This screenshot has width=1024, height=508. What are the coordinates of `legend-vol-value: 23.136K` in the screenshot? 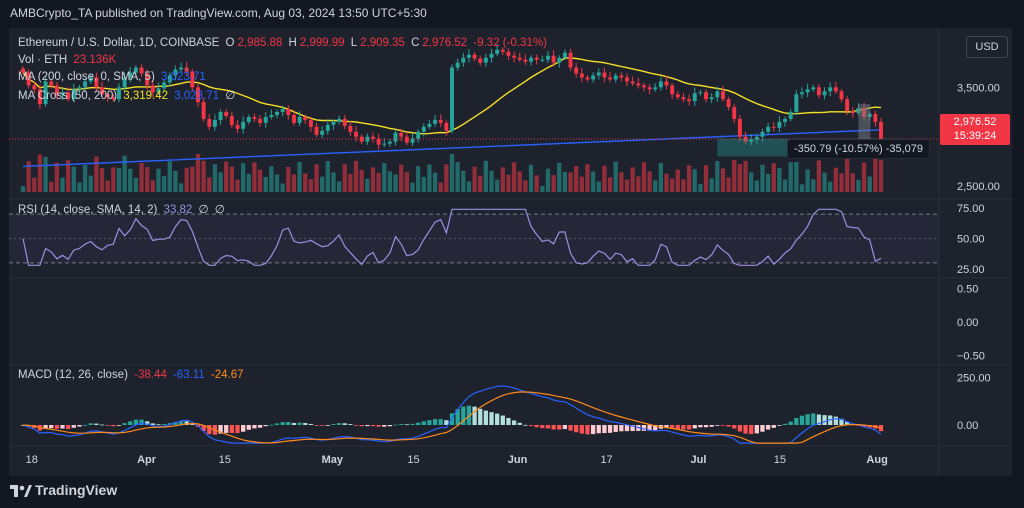 It's located at (95, 60).